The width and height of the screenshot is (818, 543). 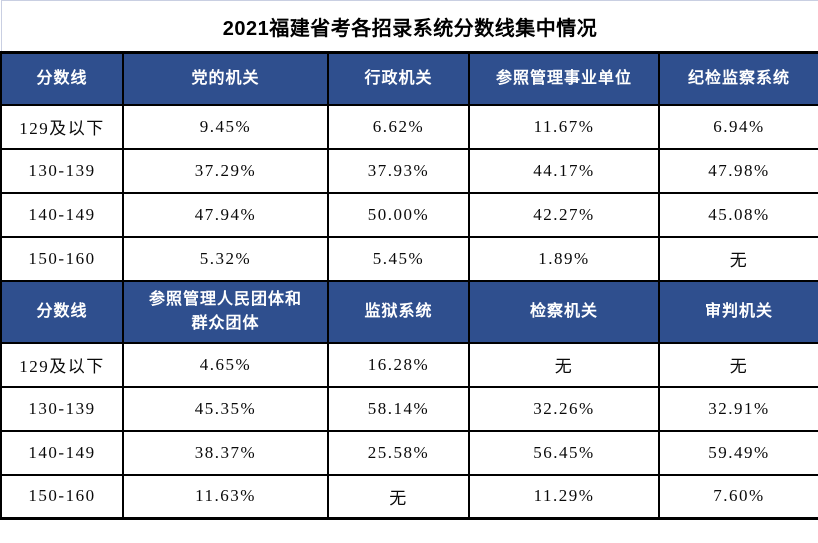 I want to click on table-row: 150-160 5.32% 5.45% 1.89% 无, so click(x=409, y=258).